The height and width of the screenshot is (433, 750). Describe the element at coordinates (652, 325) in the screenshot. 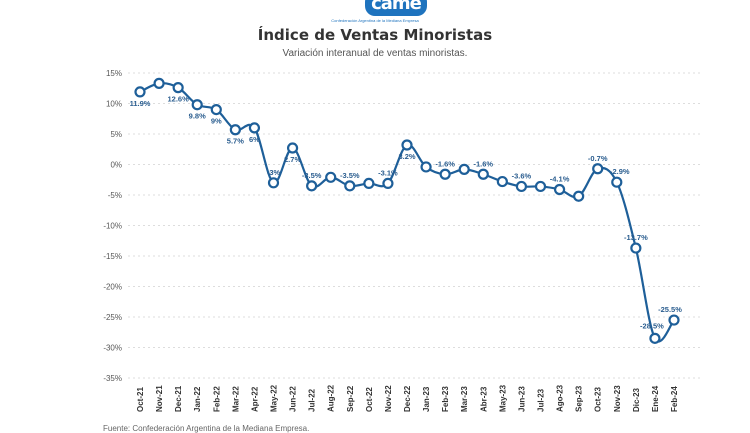

I see `data-label: -28.5%` at that location.